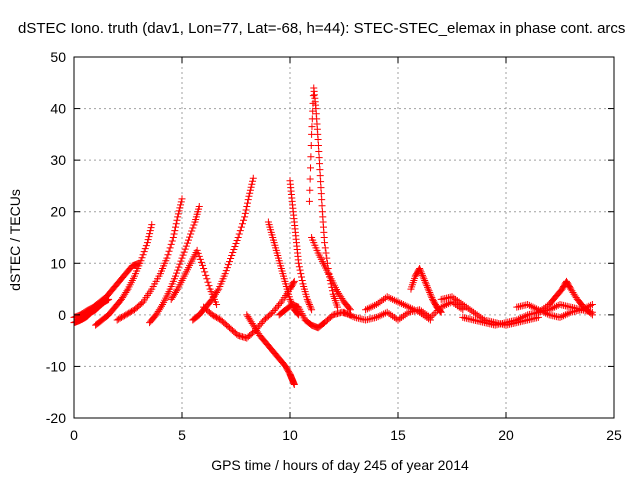 Image resolution: width=640 pixels, height=480 pixels. What do you see at coordinates (56, 418) in the screenshot?
I see `y-tick-label: -20` at bounding box center [56, 418].